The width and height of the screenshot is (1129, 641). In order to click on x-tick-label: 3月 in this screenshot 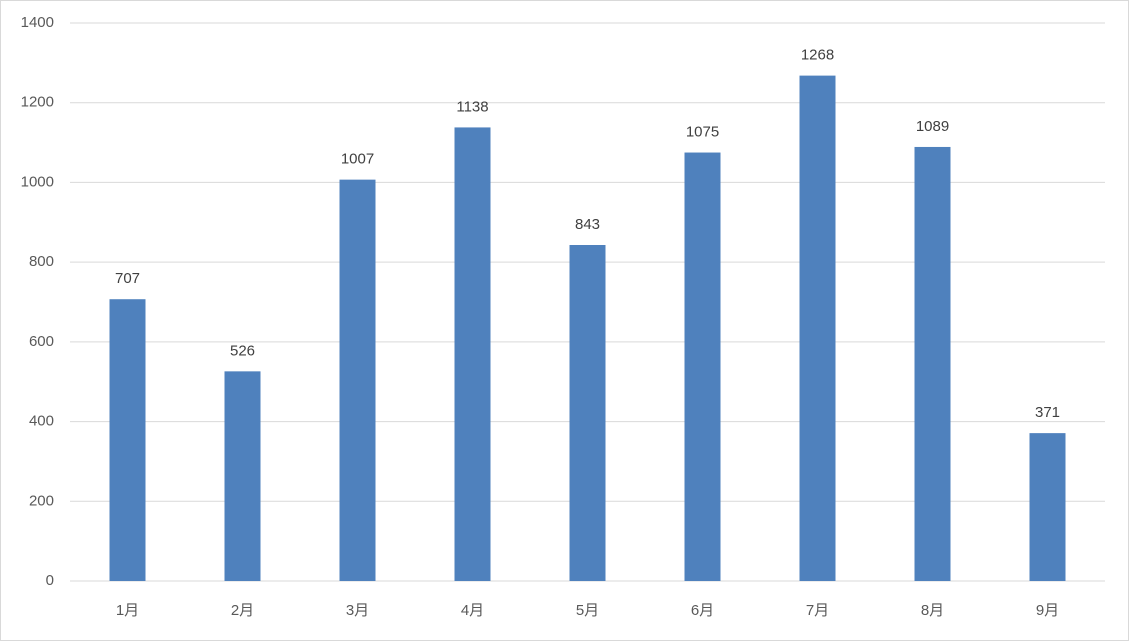, I will do `click(357, 610)`.